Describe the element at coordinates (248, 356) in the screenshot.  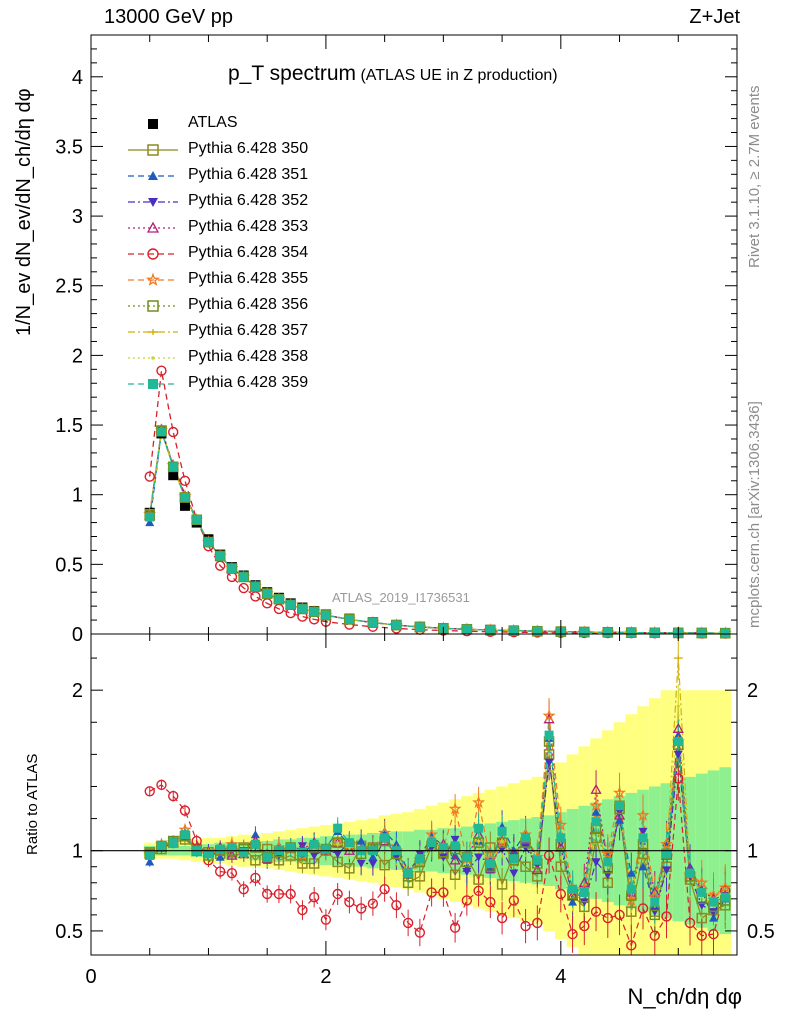
I see `legend-label: Pythia 6.428 358` at that location.